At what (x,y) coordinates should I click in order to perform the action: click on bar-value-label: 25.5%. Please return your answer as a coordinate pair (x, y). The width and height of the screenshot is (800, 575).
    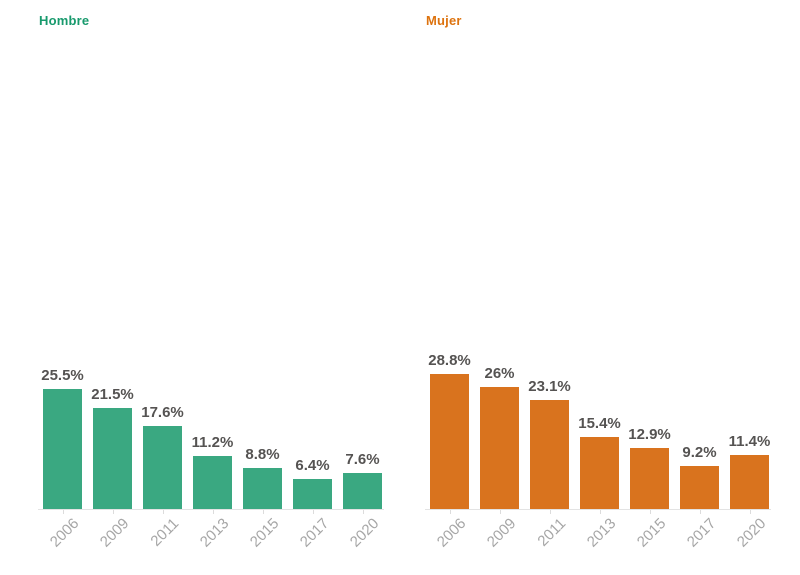
    Looking at the image, I should click on (62, 376).